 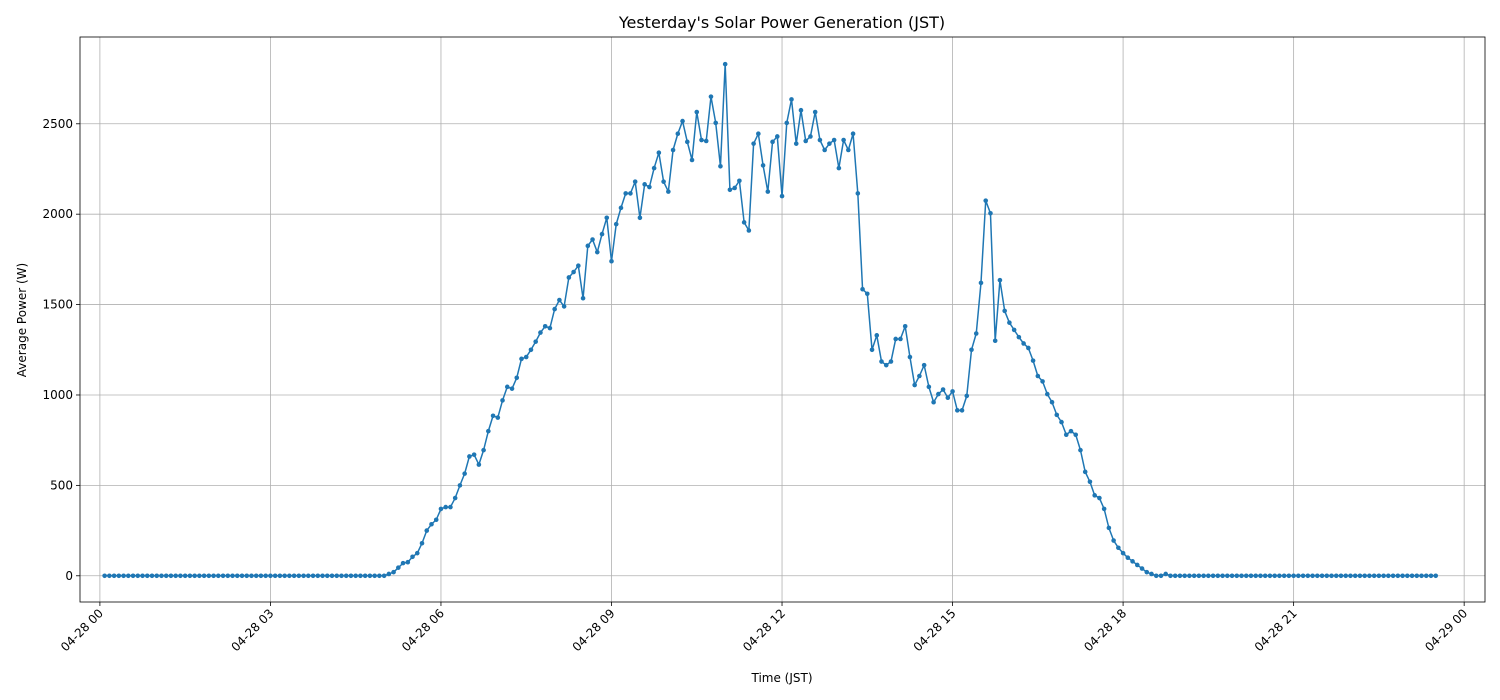 What do you see at coordinates (57, 214) in the screenshot?
I see `y-tick-label: 2000` at bounding box center [57, 214].